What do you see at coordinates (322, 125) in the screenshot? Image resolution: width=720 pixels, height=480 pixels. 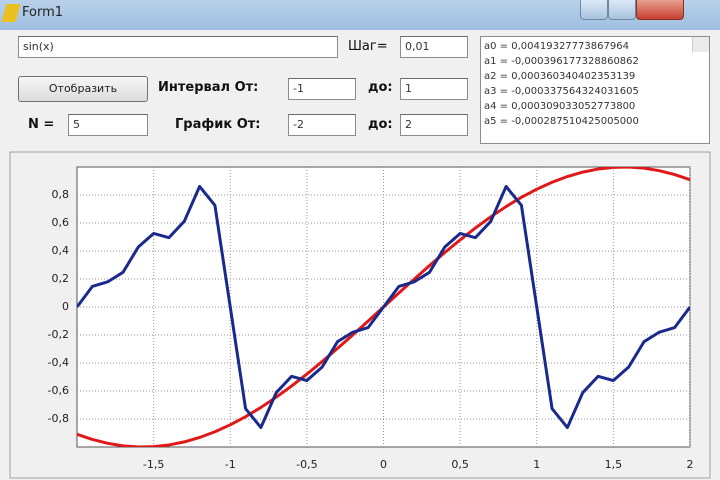 I see `graph-from-input: -2` at bounding box center [322, 125].